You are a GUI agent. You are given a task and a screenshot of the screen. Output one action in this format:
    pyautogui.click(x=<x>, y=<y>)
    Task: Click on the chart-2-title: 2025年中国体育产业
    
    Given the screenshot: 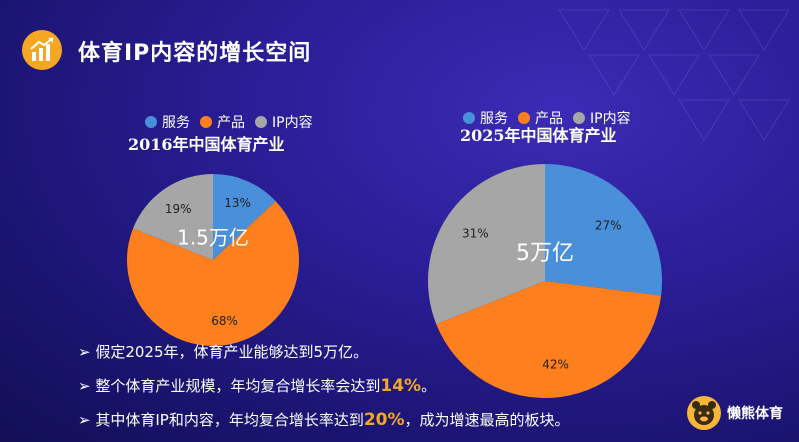 What is the action you would take?
    pyautogui.click(x=538, y=135)
    